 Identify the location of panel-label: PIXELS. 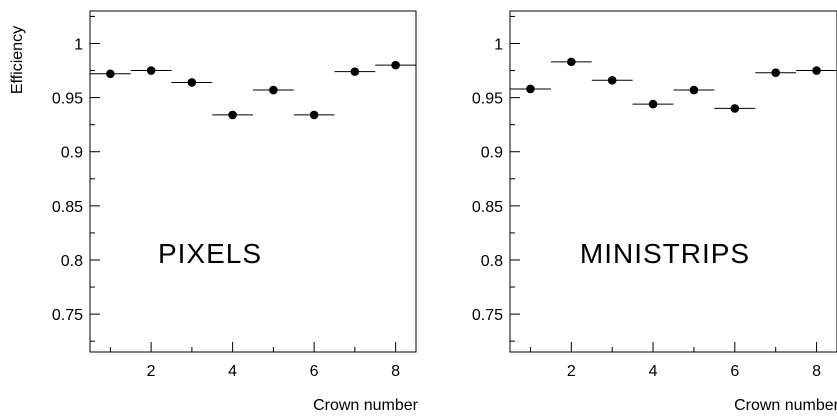
(210, 253).